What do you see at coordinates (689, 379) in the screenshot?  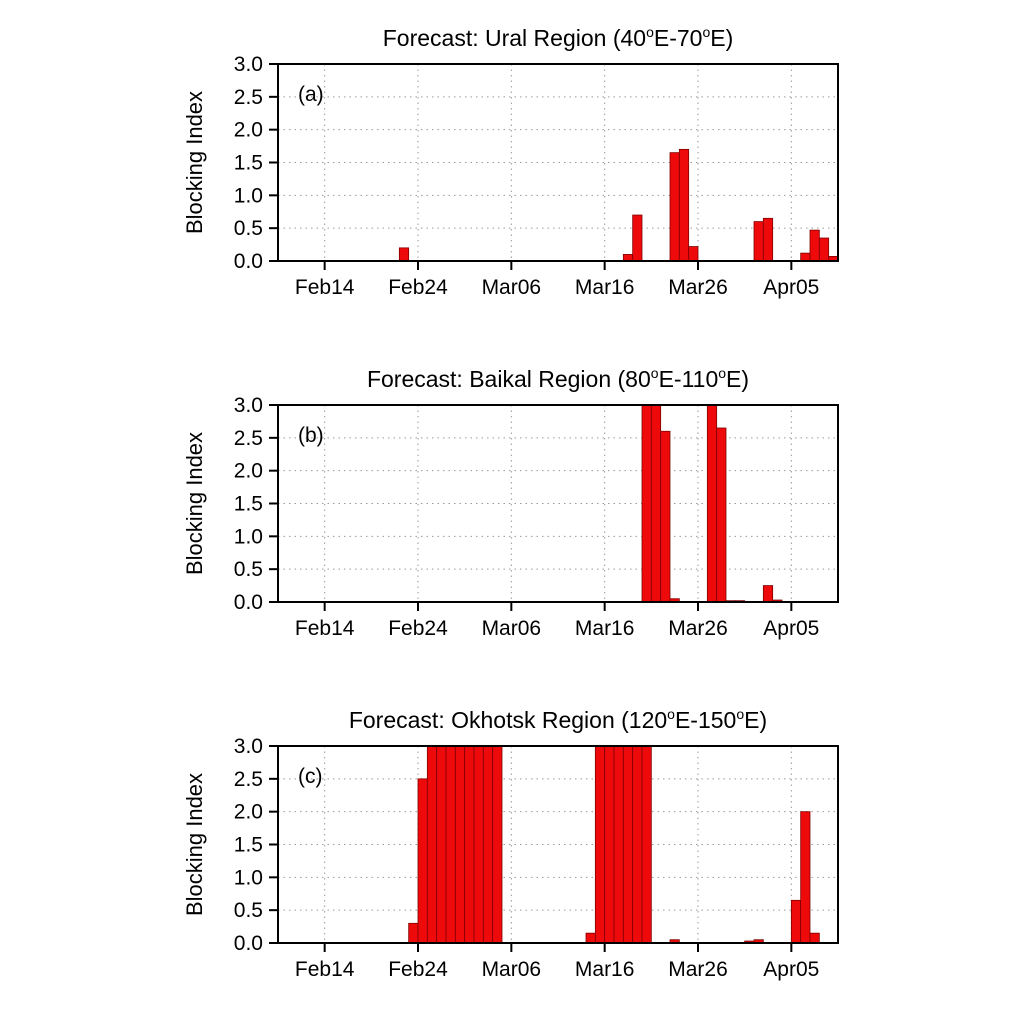 I see `title-text: E-110` at bounding box center [689, 379].